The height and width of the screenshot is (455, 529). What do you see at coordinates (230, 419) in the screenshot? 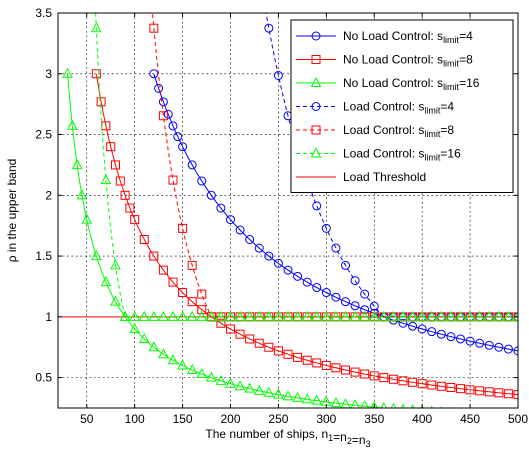
I see `x-tick-label: 200` at bounding box center [230, 419].